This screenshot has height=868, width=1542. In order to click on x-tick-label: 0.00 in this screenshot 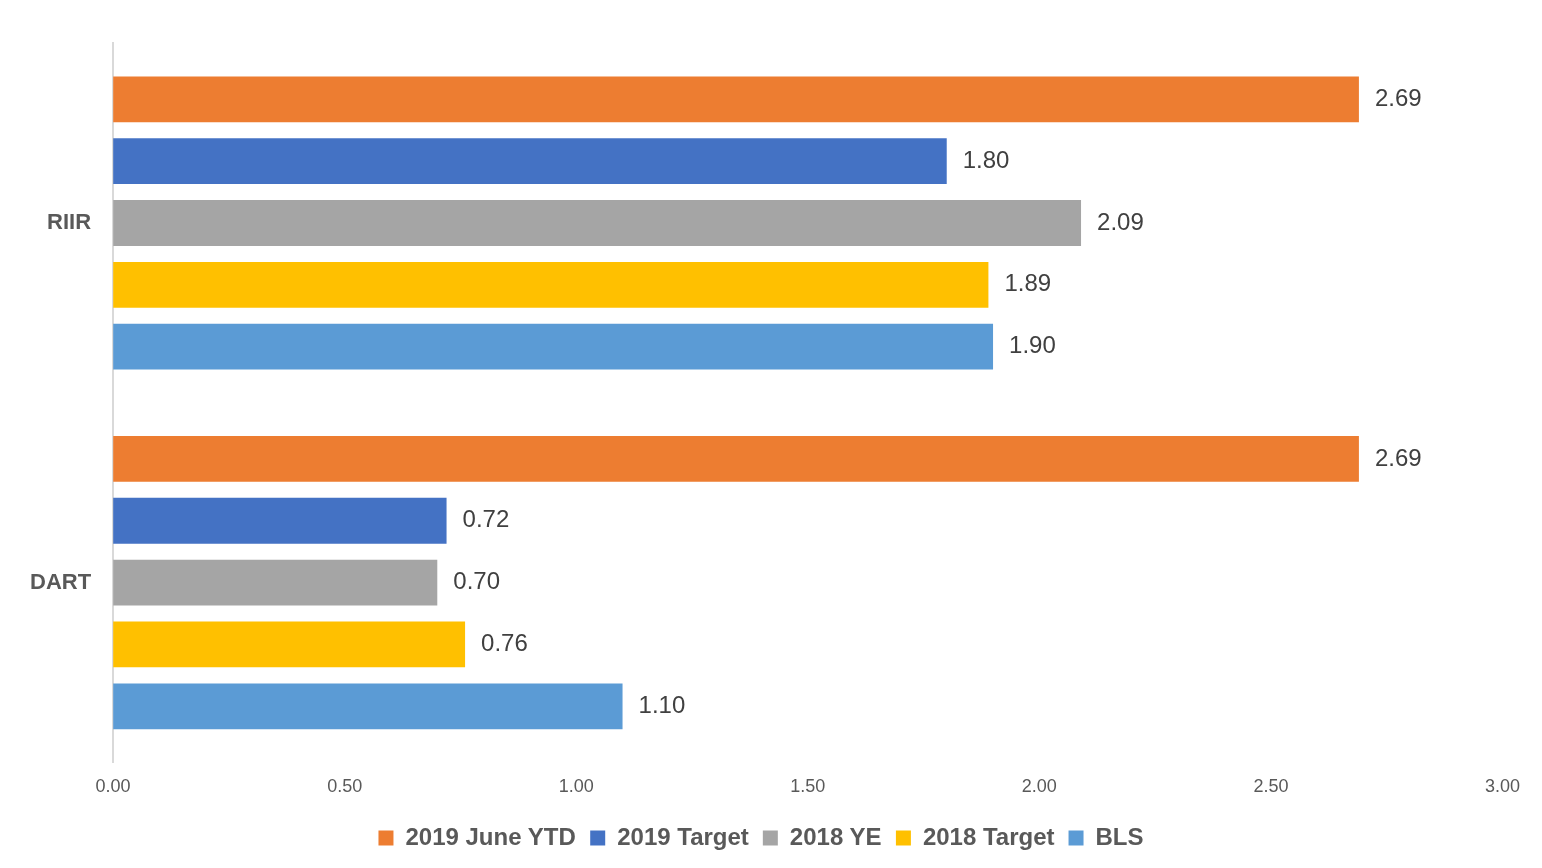, I will do `click(113, 786)`.